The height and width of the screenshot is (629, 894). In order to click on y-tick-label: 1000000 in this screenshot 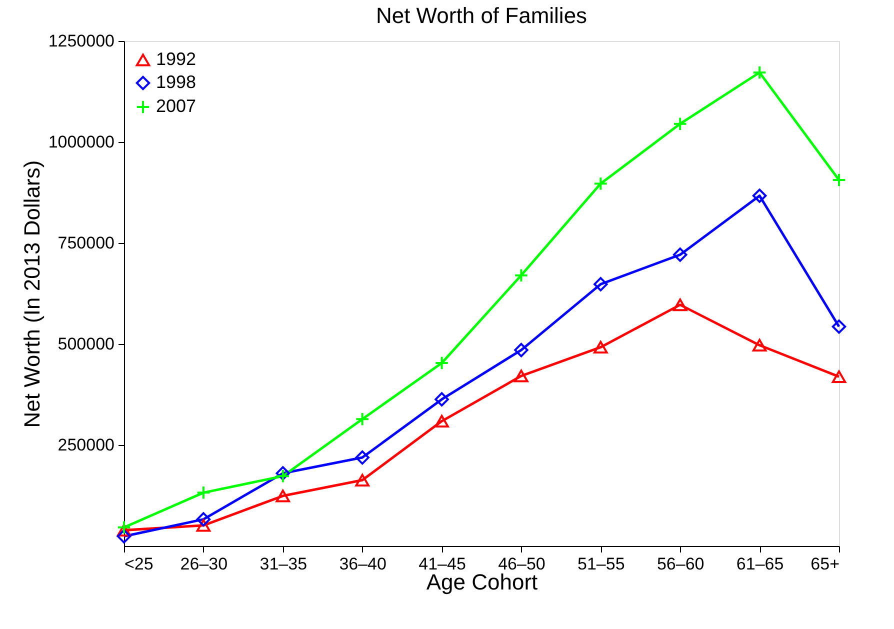, I will do `click(81, 142)`.